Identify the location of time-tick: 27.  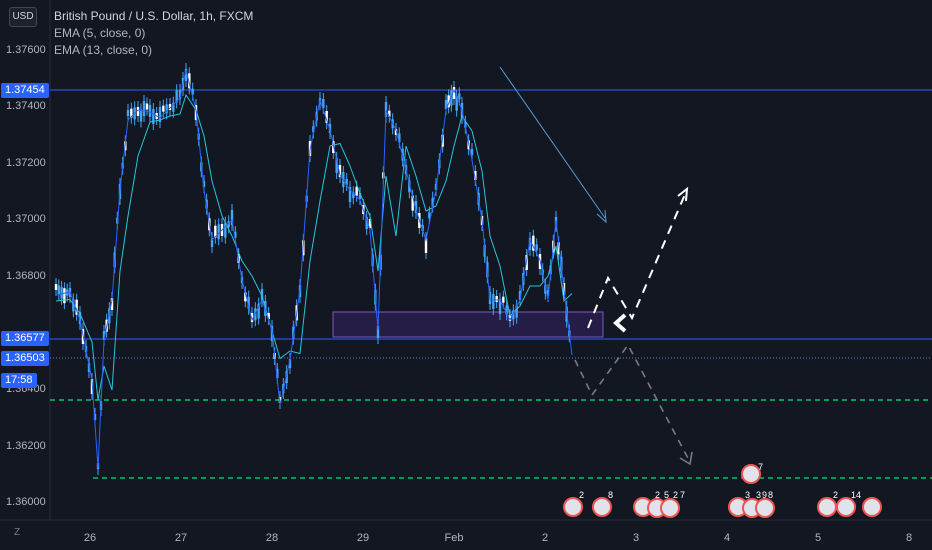
(181, 538).